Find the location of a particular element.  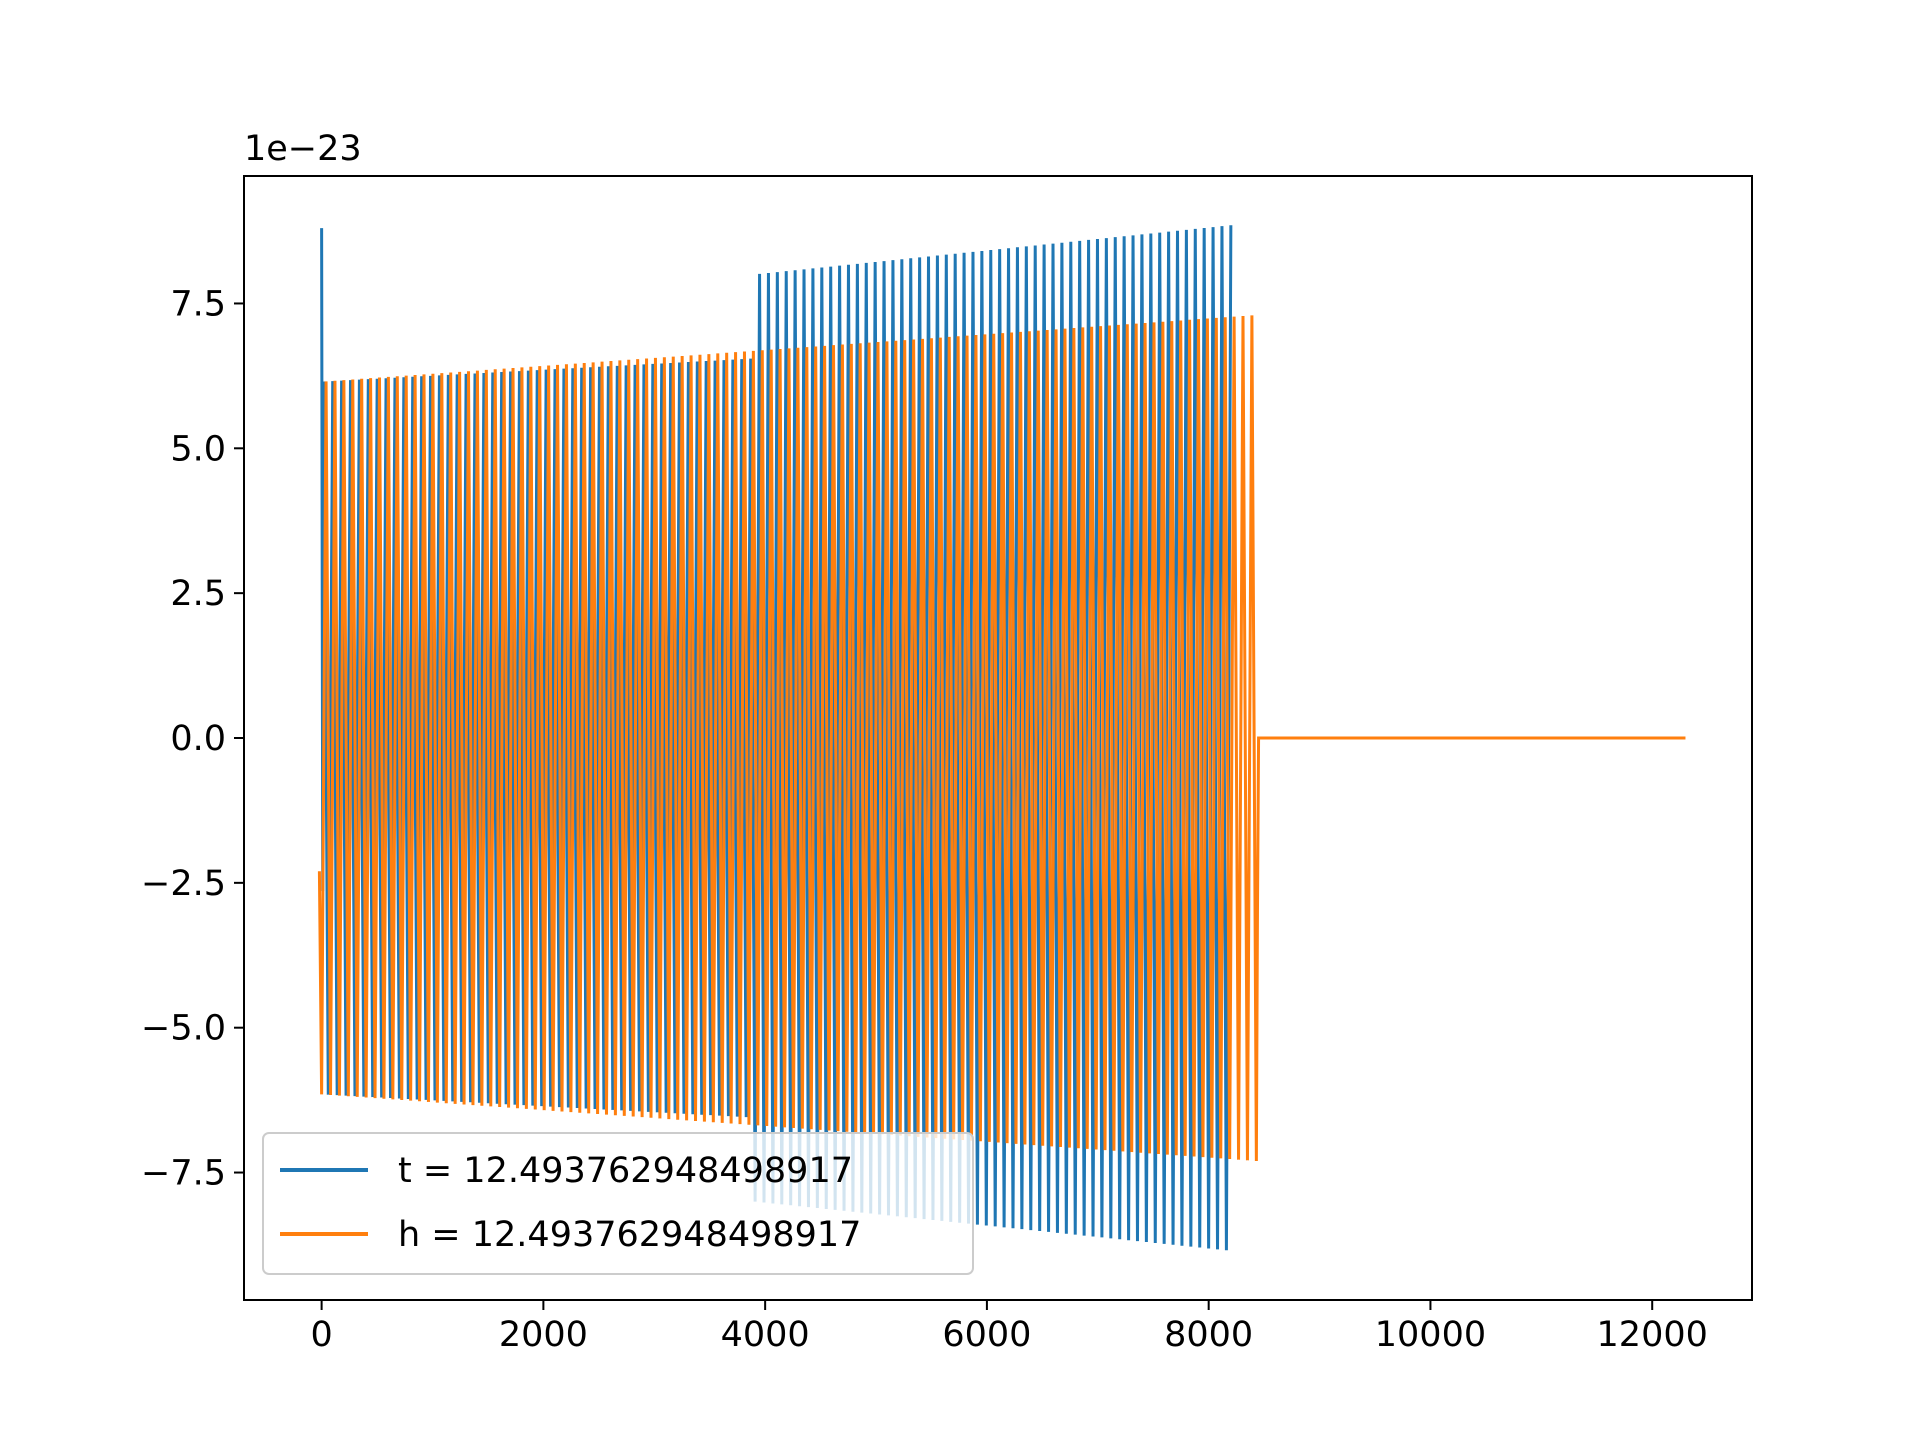

legend-label: h = 12.493762948498917 is located at coordinates (629, 1235).